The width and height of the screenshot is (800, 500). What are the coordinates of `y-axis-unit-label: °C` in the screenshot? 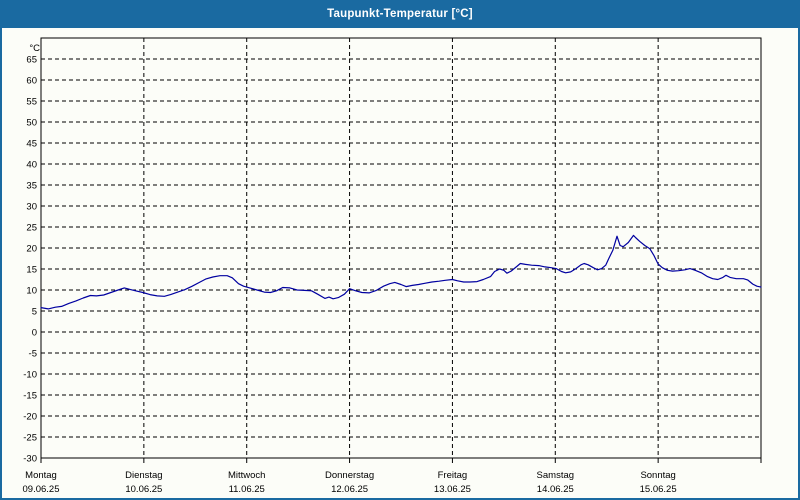 It's located at (34, 48).